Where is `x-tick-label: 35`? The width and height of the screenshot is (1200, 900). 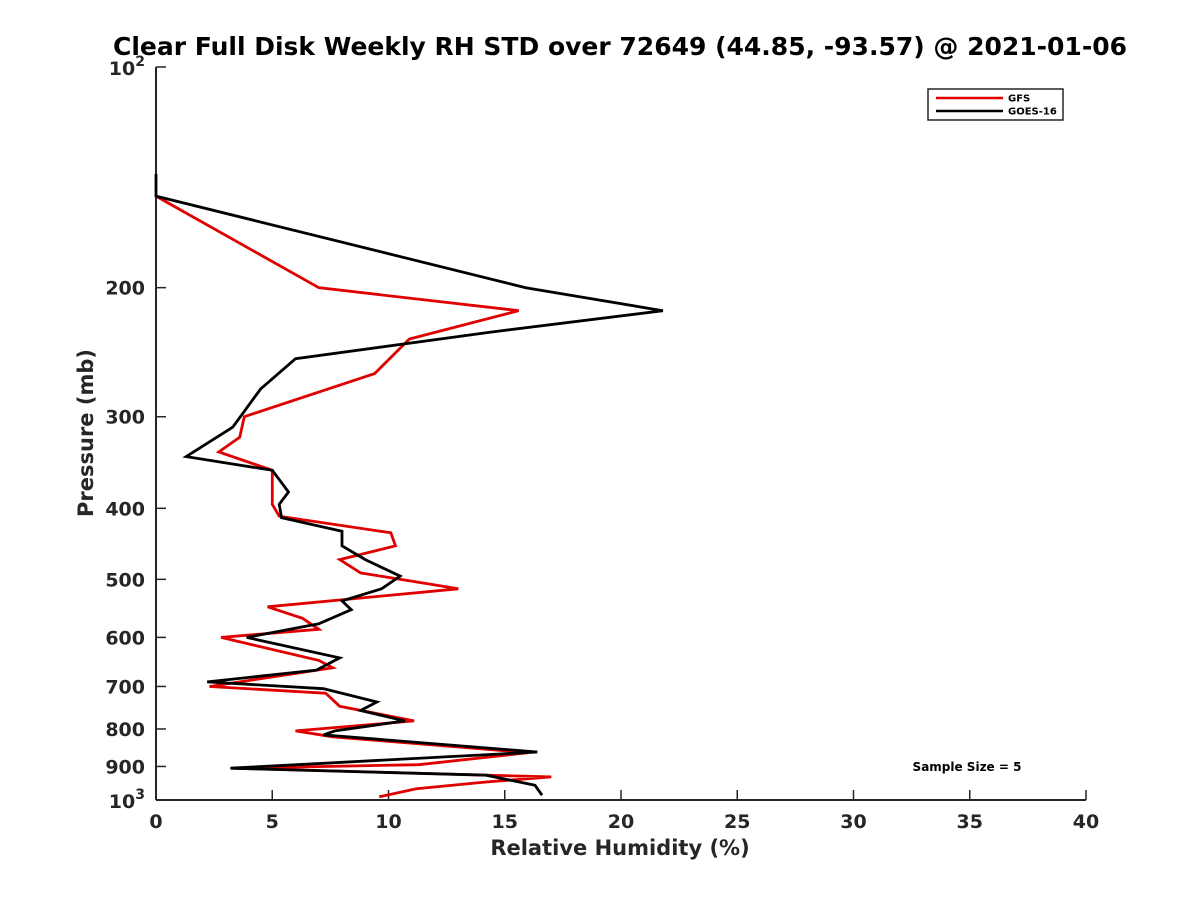 x-tick-label: 35 is located at coordinates (970, 822).